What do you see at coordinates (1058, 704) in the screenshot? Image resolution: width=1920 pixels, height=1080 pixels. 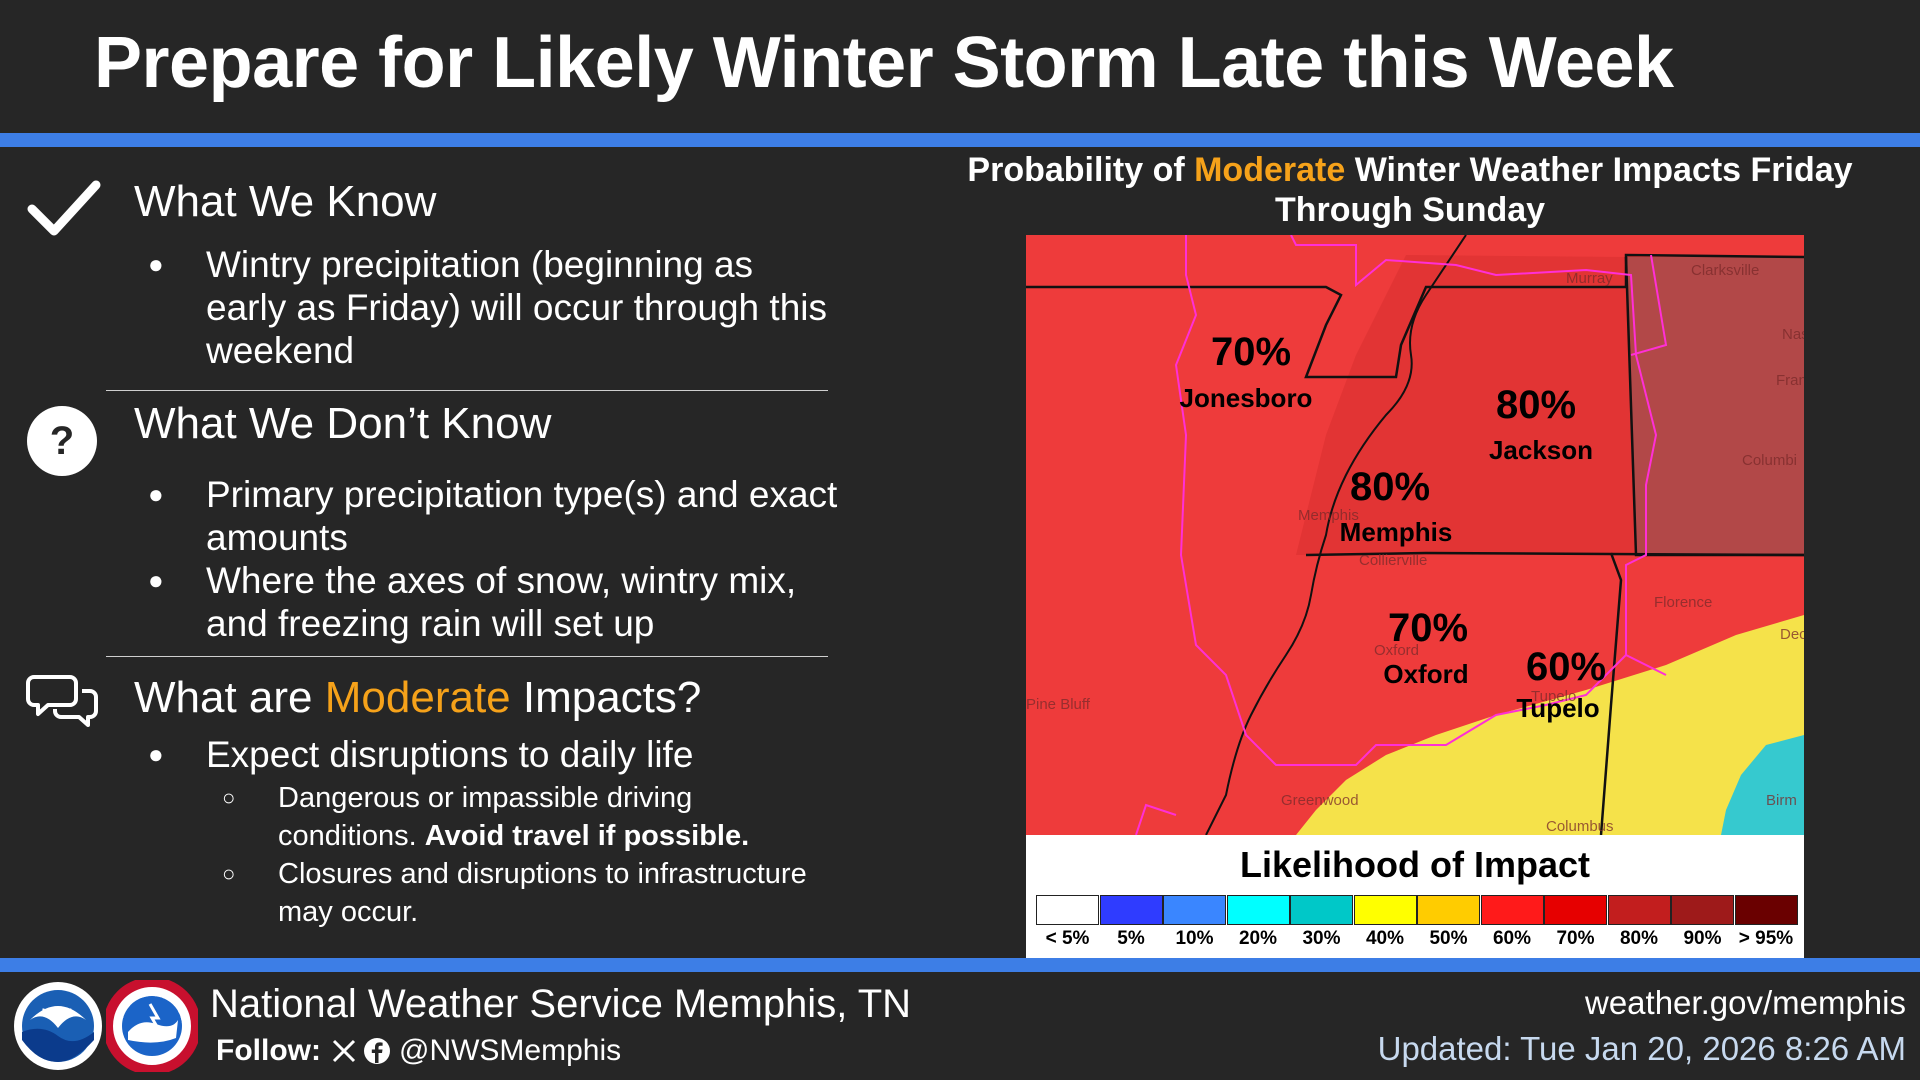 I see `town-label: Pine Bluff` at bounding box center [1058, 704].